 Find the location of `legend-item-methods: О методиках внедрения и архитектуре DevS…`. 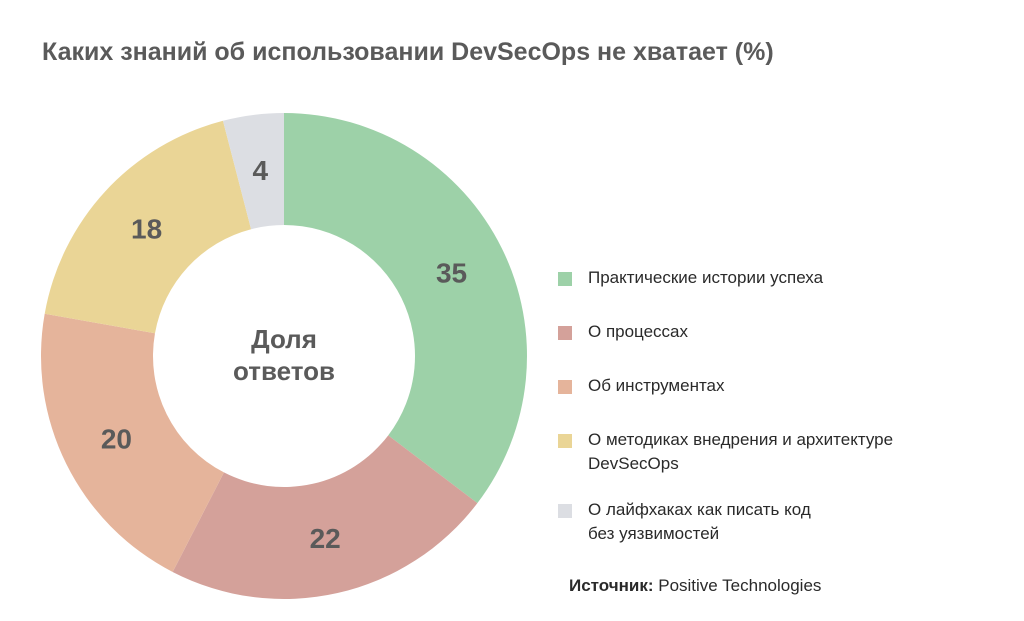

legend-item-methods: О методиках внедрения и архитектуре DevS… is located at coordinates (768, 452).